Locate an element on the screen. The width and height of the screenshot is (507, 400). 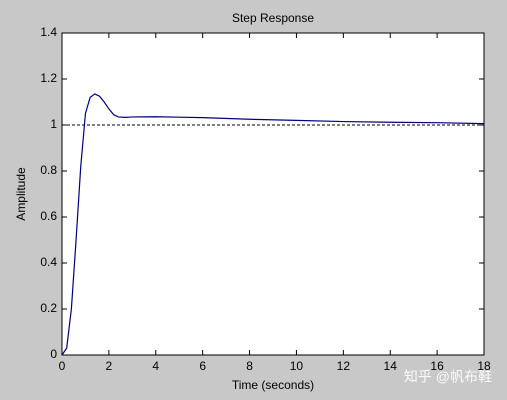
watermark: 知乎 @帆布鞋 is located at coordinates (448, 377).